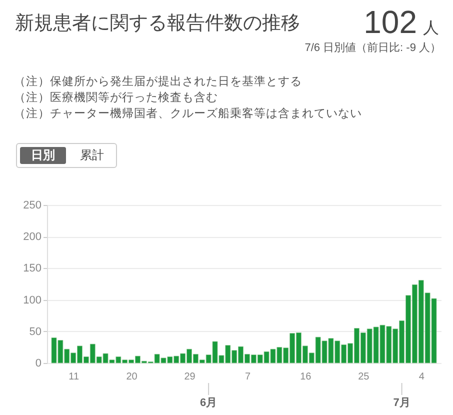 The width and height of the screenshot is (453, 415). I want to click on x-tick-label: 4, so click(421, 377).